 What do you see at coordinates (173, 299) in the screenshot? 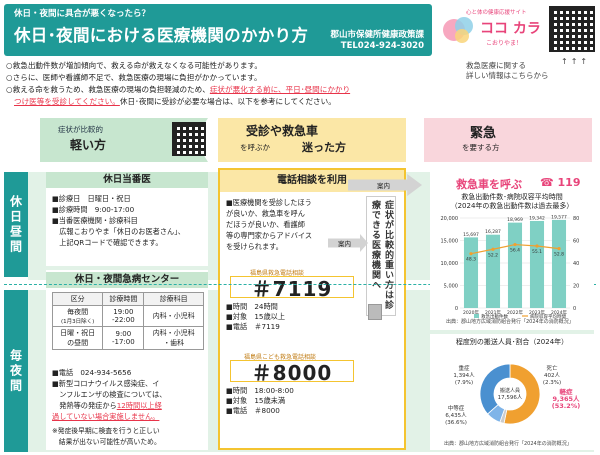
I see `table-header: 診療科目` at bounding box center [173, 299].